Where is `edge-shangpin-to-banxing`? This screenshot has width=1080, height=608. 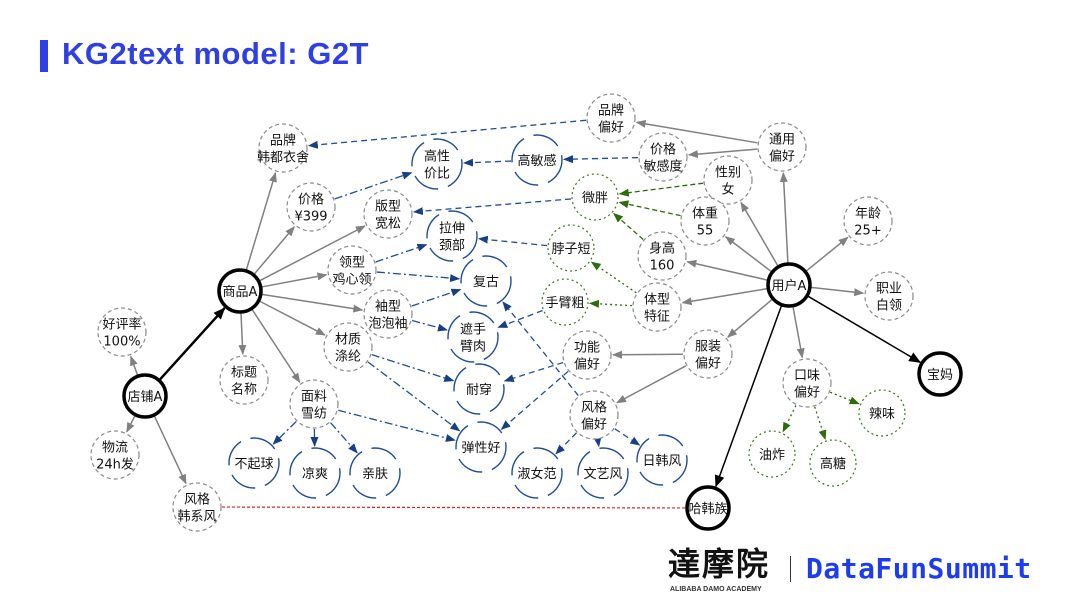
edge-shangpin-to-banxing is located at coordinates (312, 253).